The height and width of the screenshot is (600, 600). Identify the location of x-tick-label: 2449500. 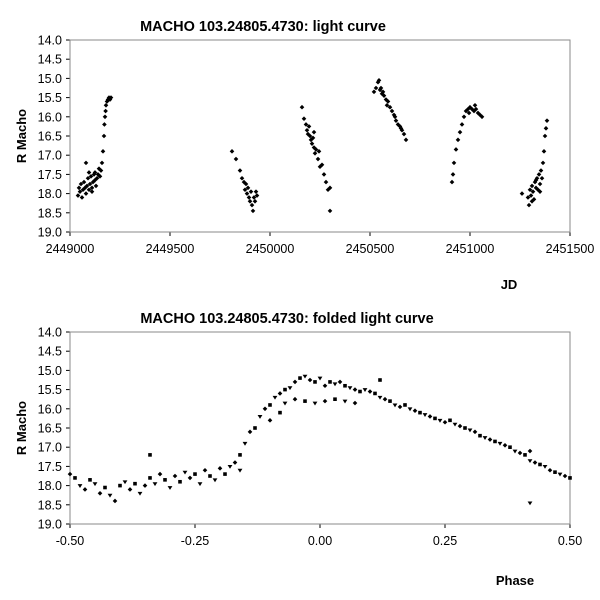
(170, 249).